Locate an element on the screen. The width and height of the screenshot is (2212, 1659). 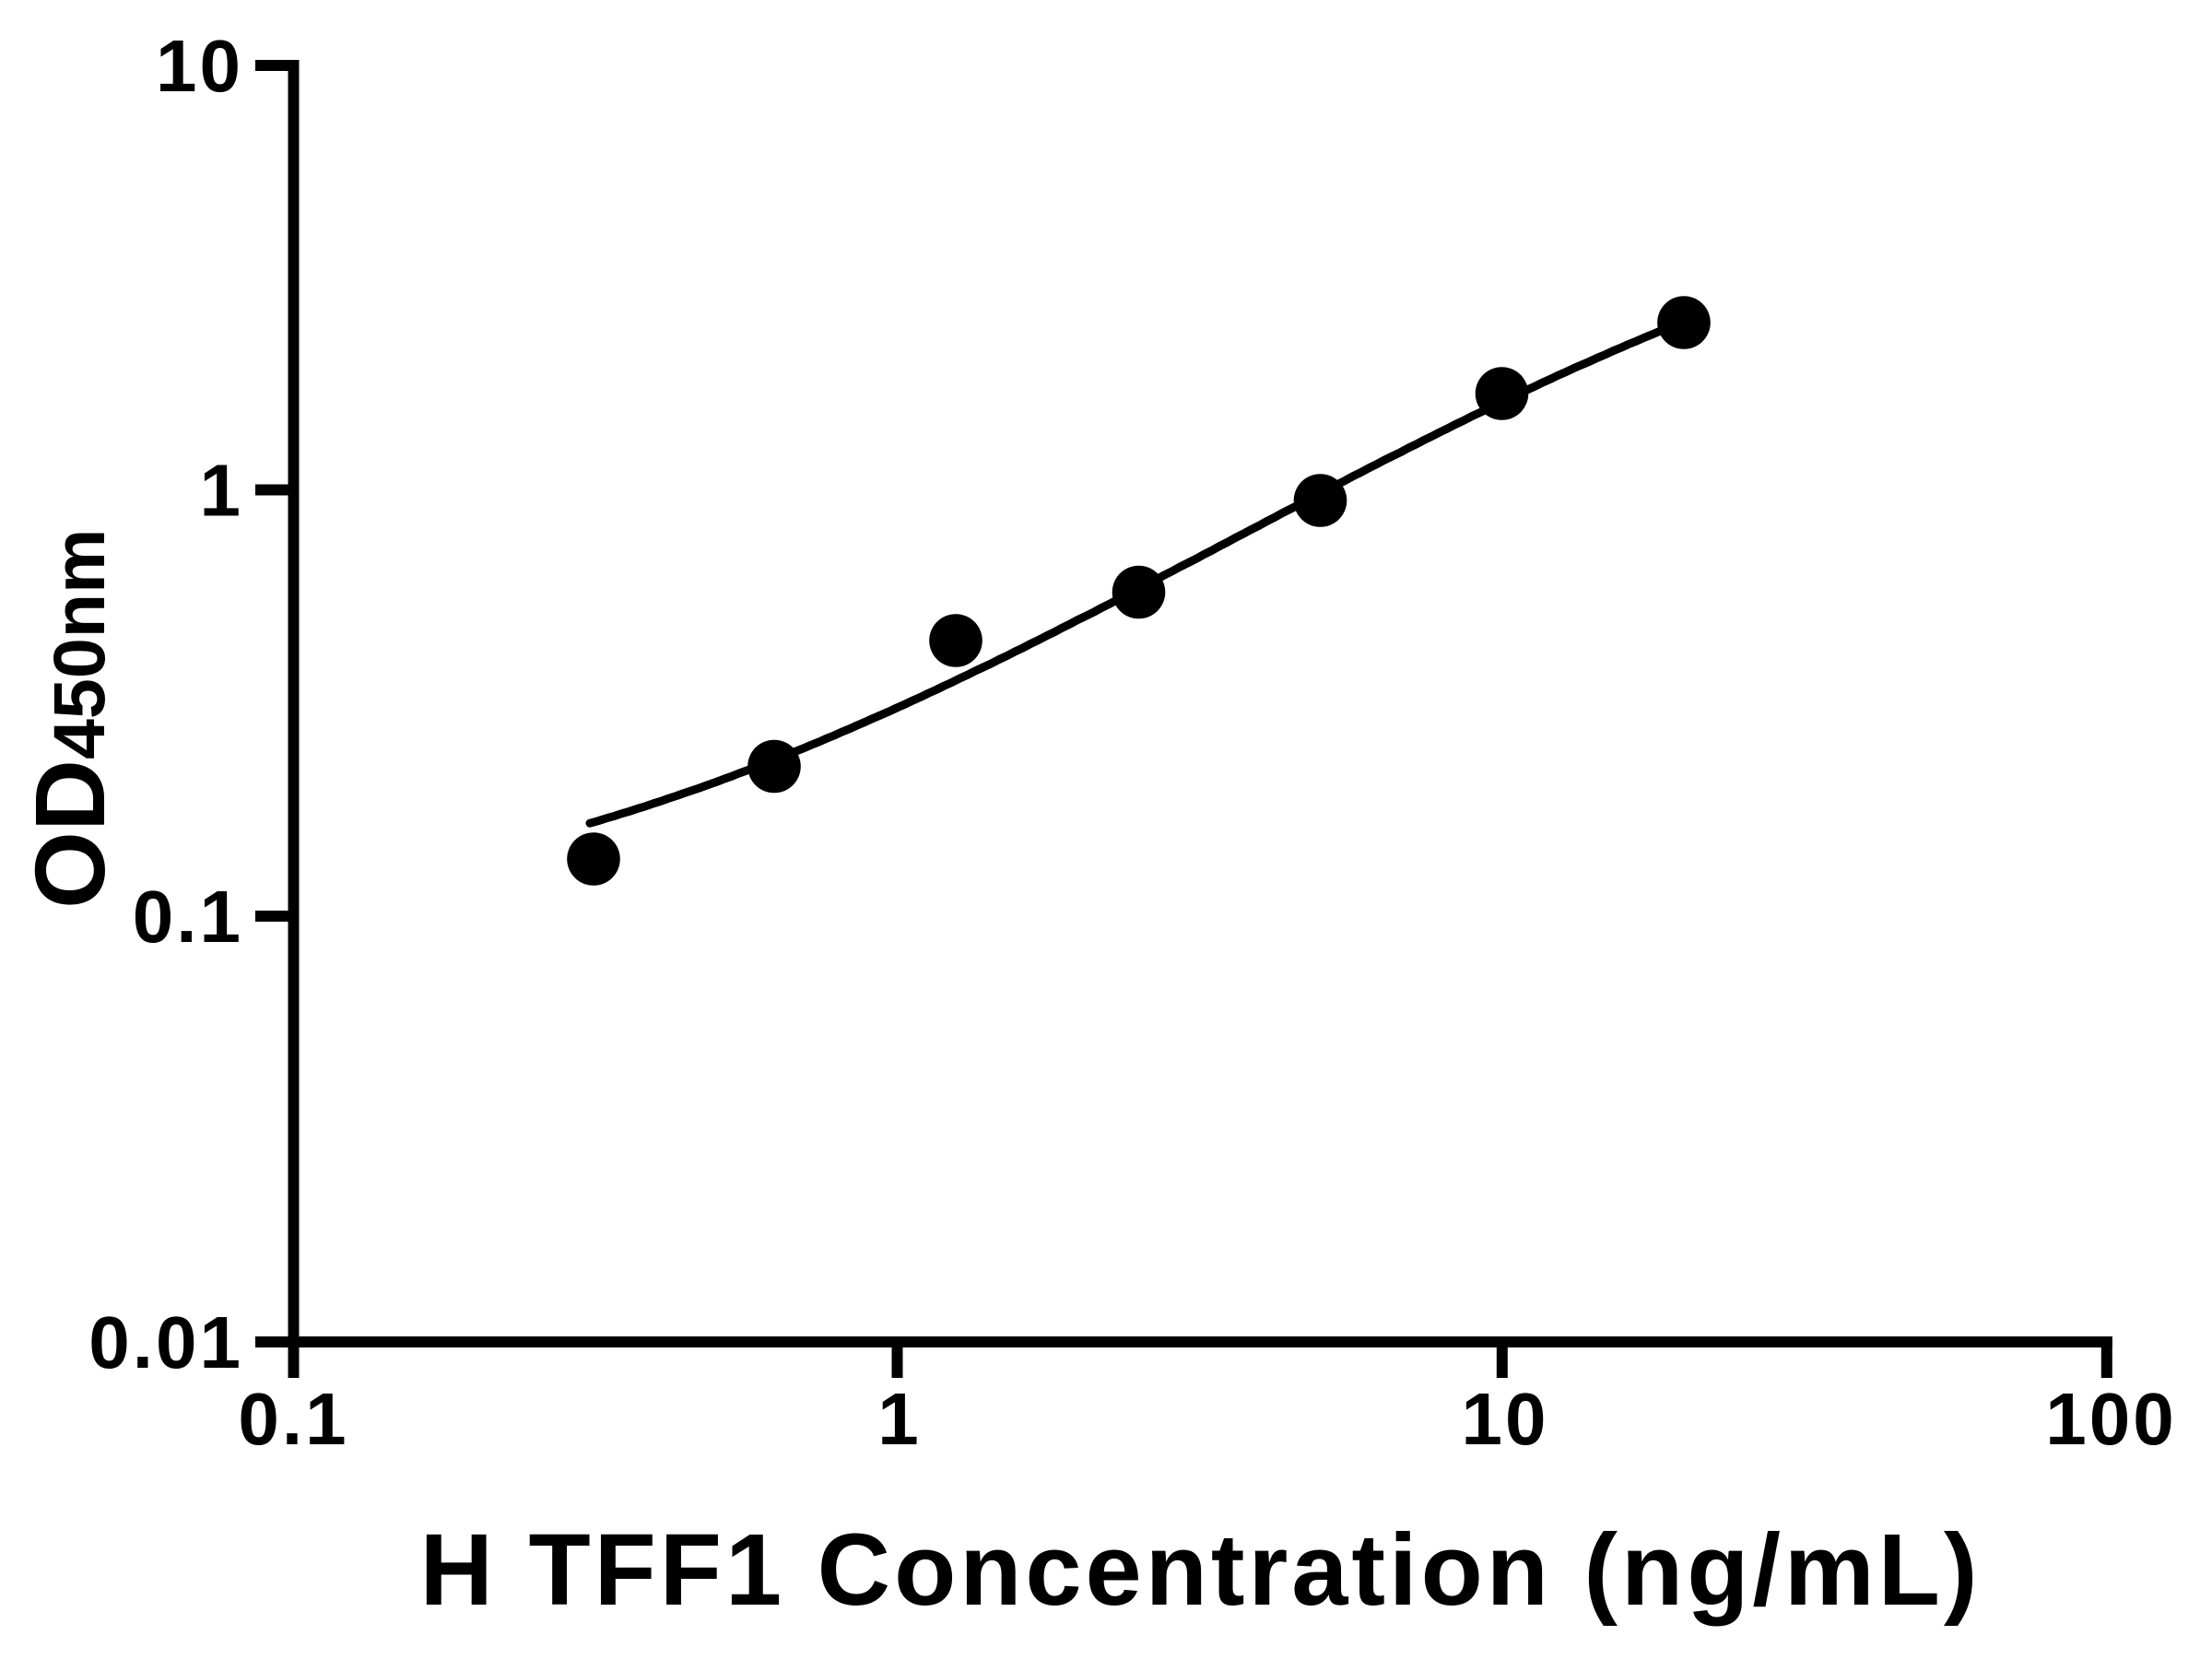
svg-text: H TFF1 Concentration (ng/mL) is located at coordinates (1199, 1570).